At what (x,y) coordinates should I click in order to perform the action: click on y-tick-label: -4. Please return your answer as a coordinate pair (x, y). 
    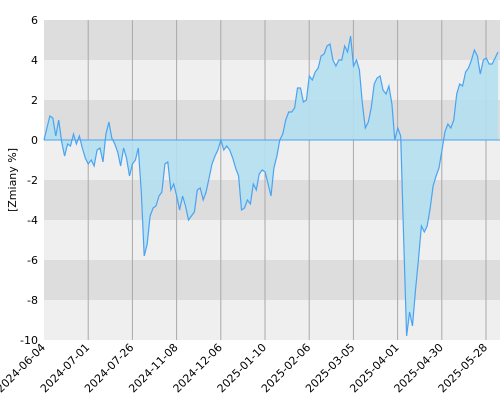
    Looking at the image, I should click on (32, 220).